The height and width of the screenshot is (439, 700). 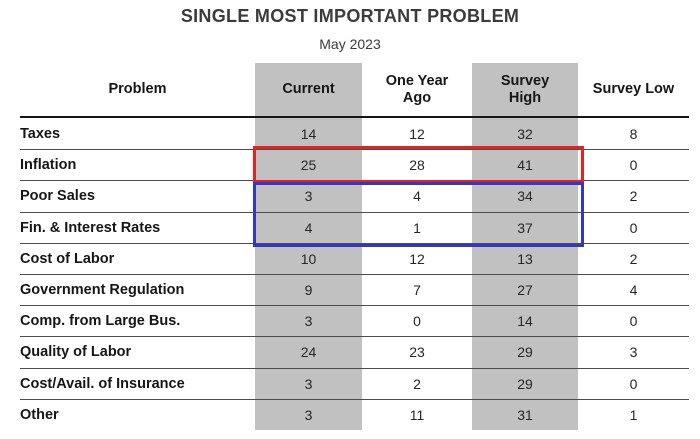 I want to click on row-label: Fin. & Interest Rates, so click(x=90, y=227).